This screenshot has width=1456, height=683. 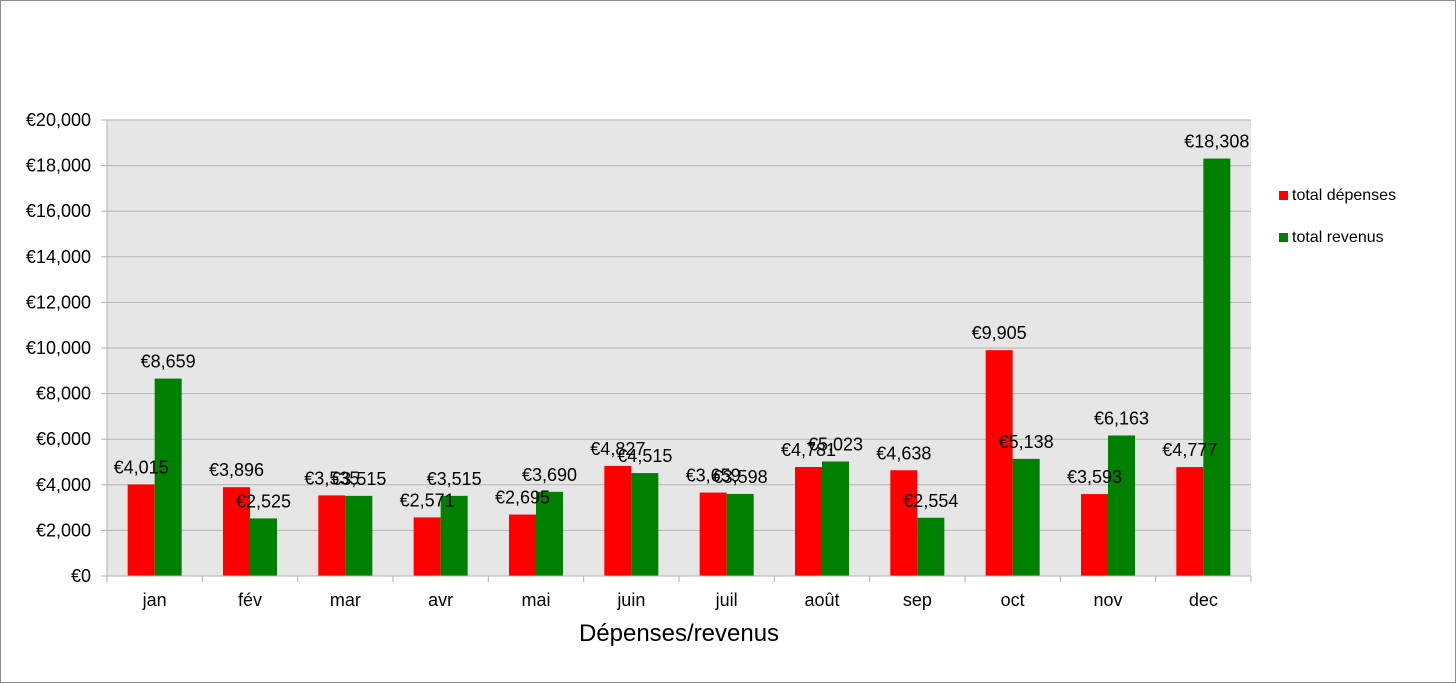 I want to click on legend-item-revenus: total revenus, so click(x=1337, y=237).